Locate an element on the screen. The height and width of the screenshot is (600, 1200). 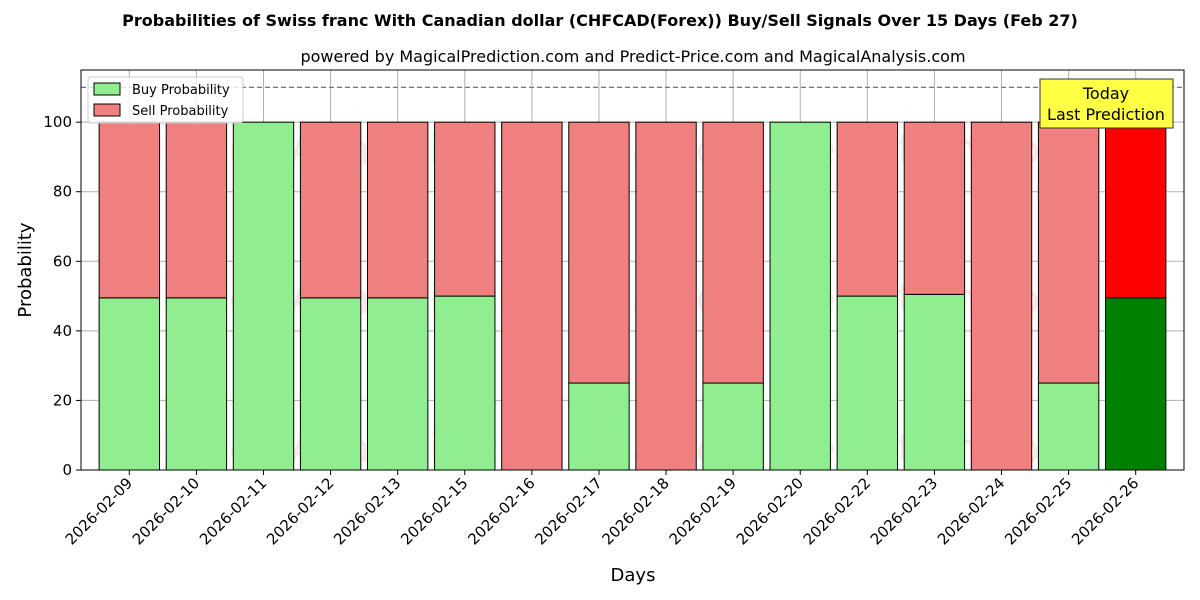
x-tick-label: 2026-02-18 is located at coordinates (635, 511).